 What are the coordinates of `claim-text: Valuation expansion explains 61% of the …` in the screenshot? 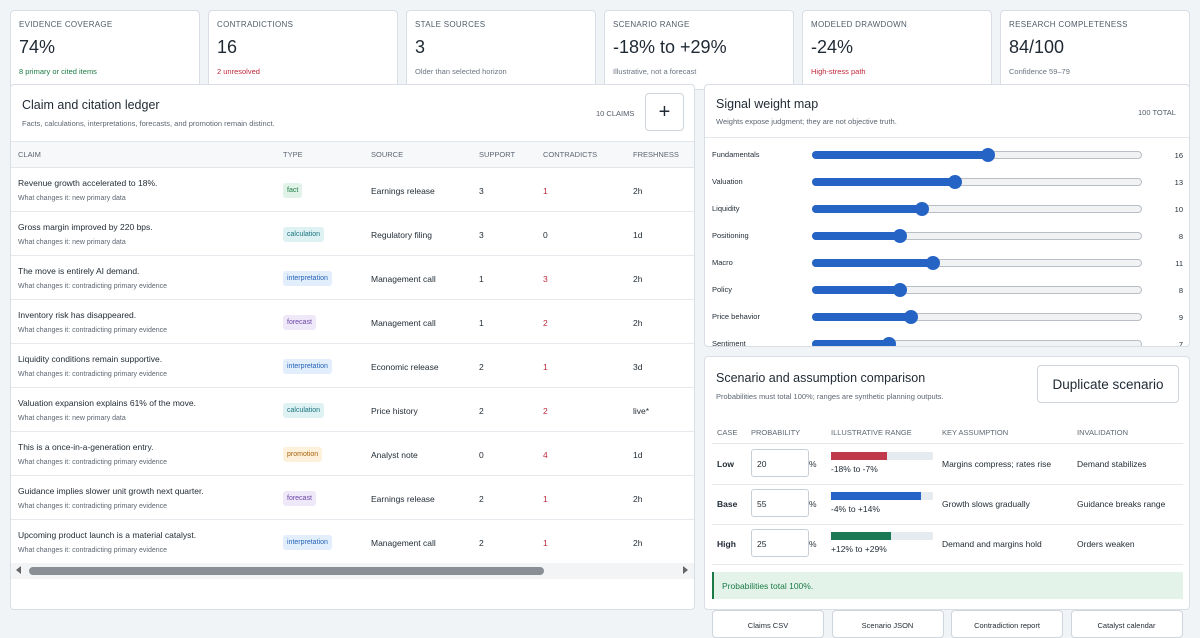 It's located at (107, 403).